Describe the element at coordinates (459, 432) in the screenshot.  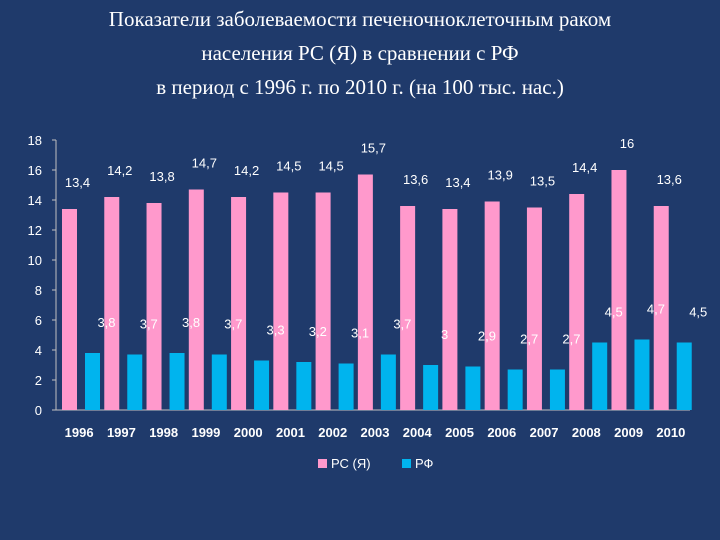
I see `x-tick-label: 2005` at that location.